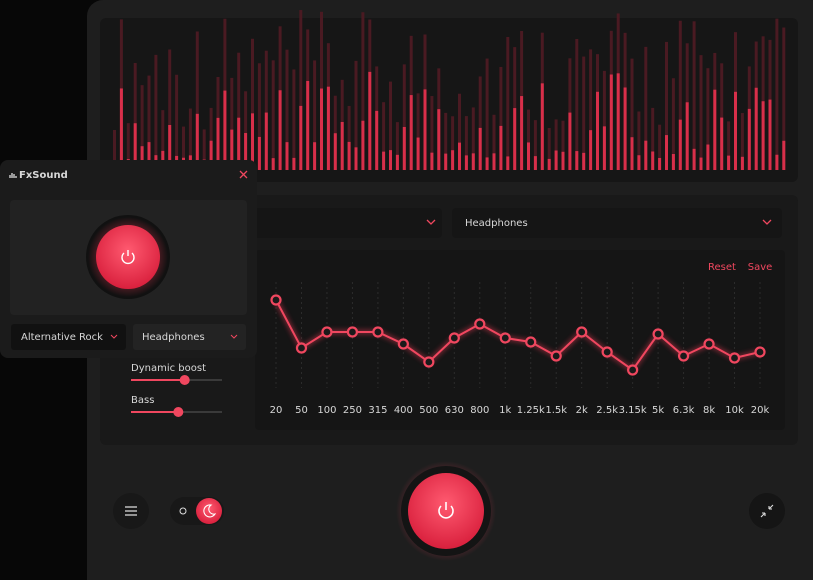  What do you see at coordinates (722, 267) in the screenshot?
I see `reset-button: Reset` at bounding box center [722, 267].